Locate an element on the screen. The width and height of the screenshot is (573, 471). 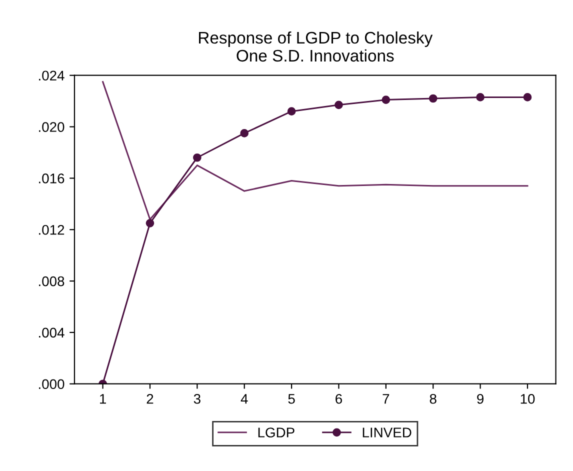
x-tick-label: 8 is located at coordinates (433, 399).